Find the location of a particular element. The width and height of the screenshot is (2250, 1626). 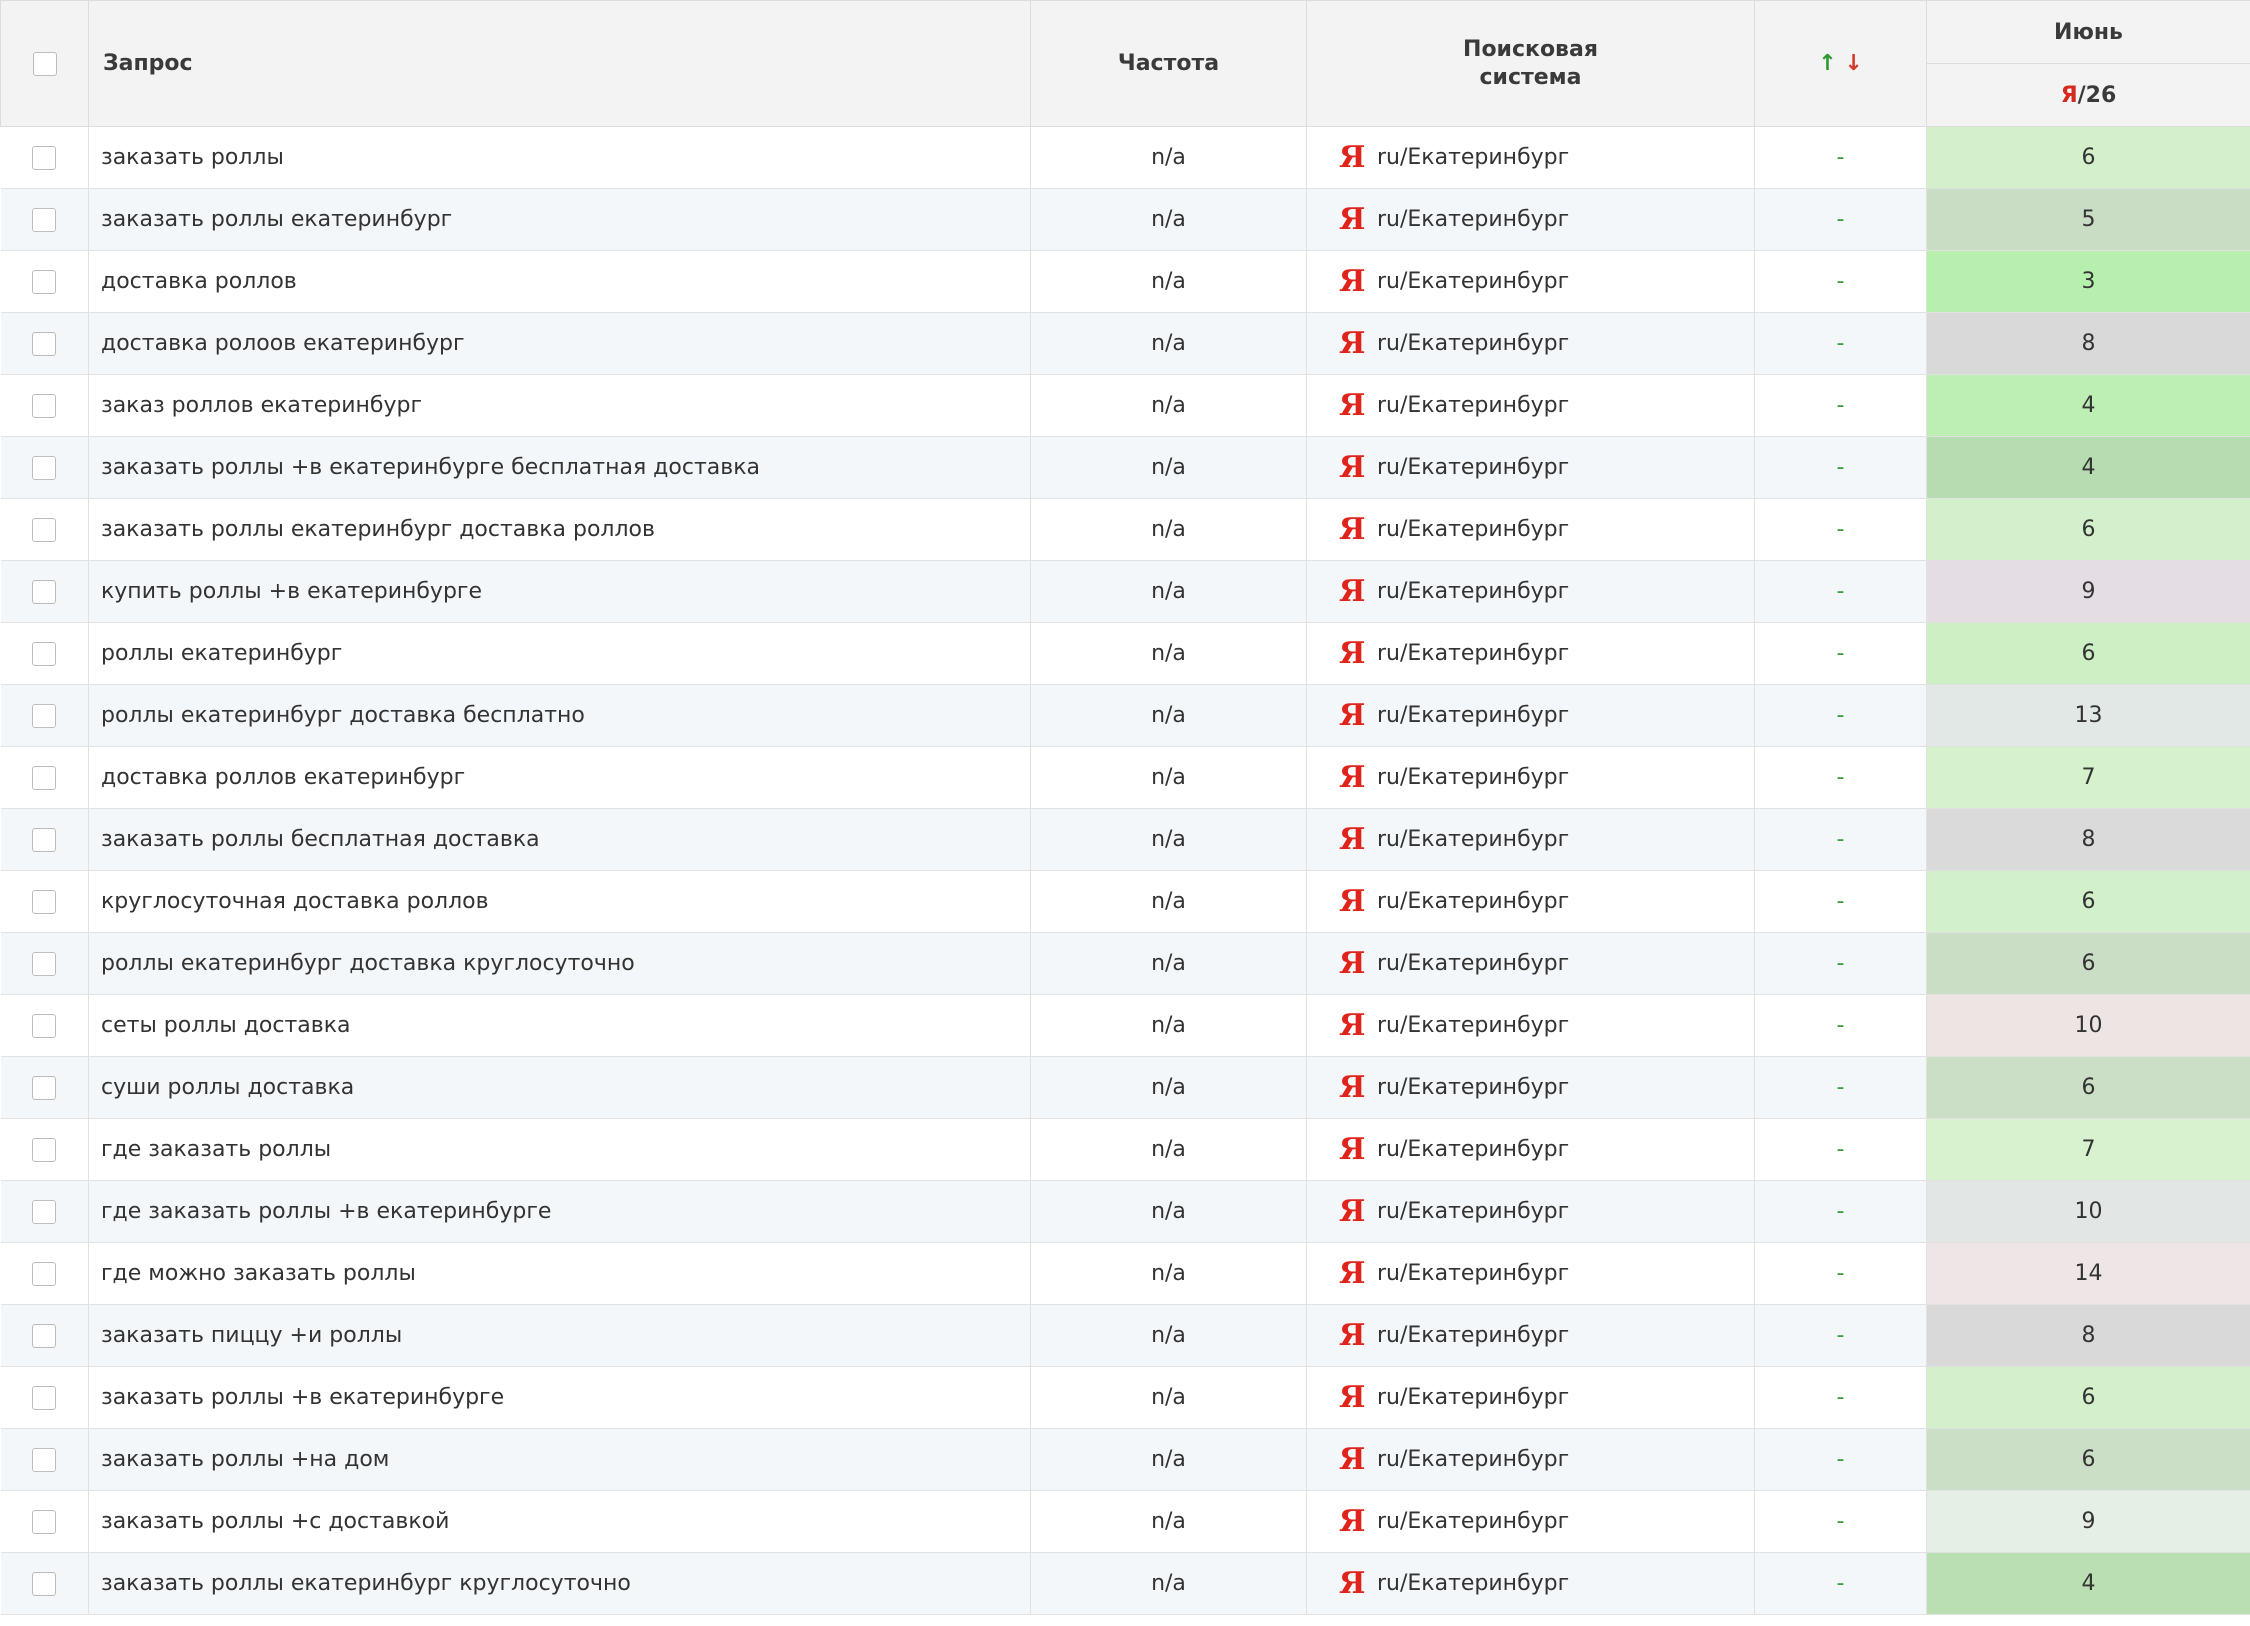

column-header-search-engine: Поисковая система is located at coordinates (1530, 63).